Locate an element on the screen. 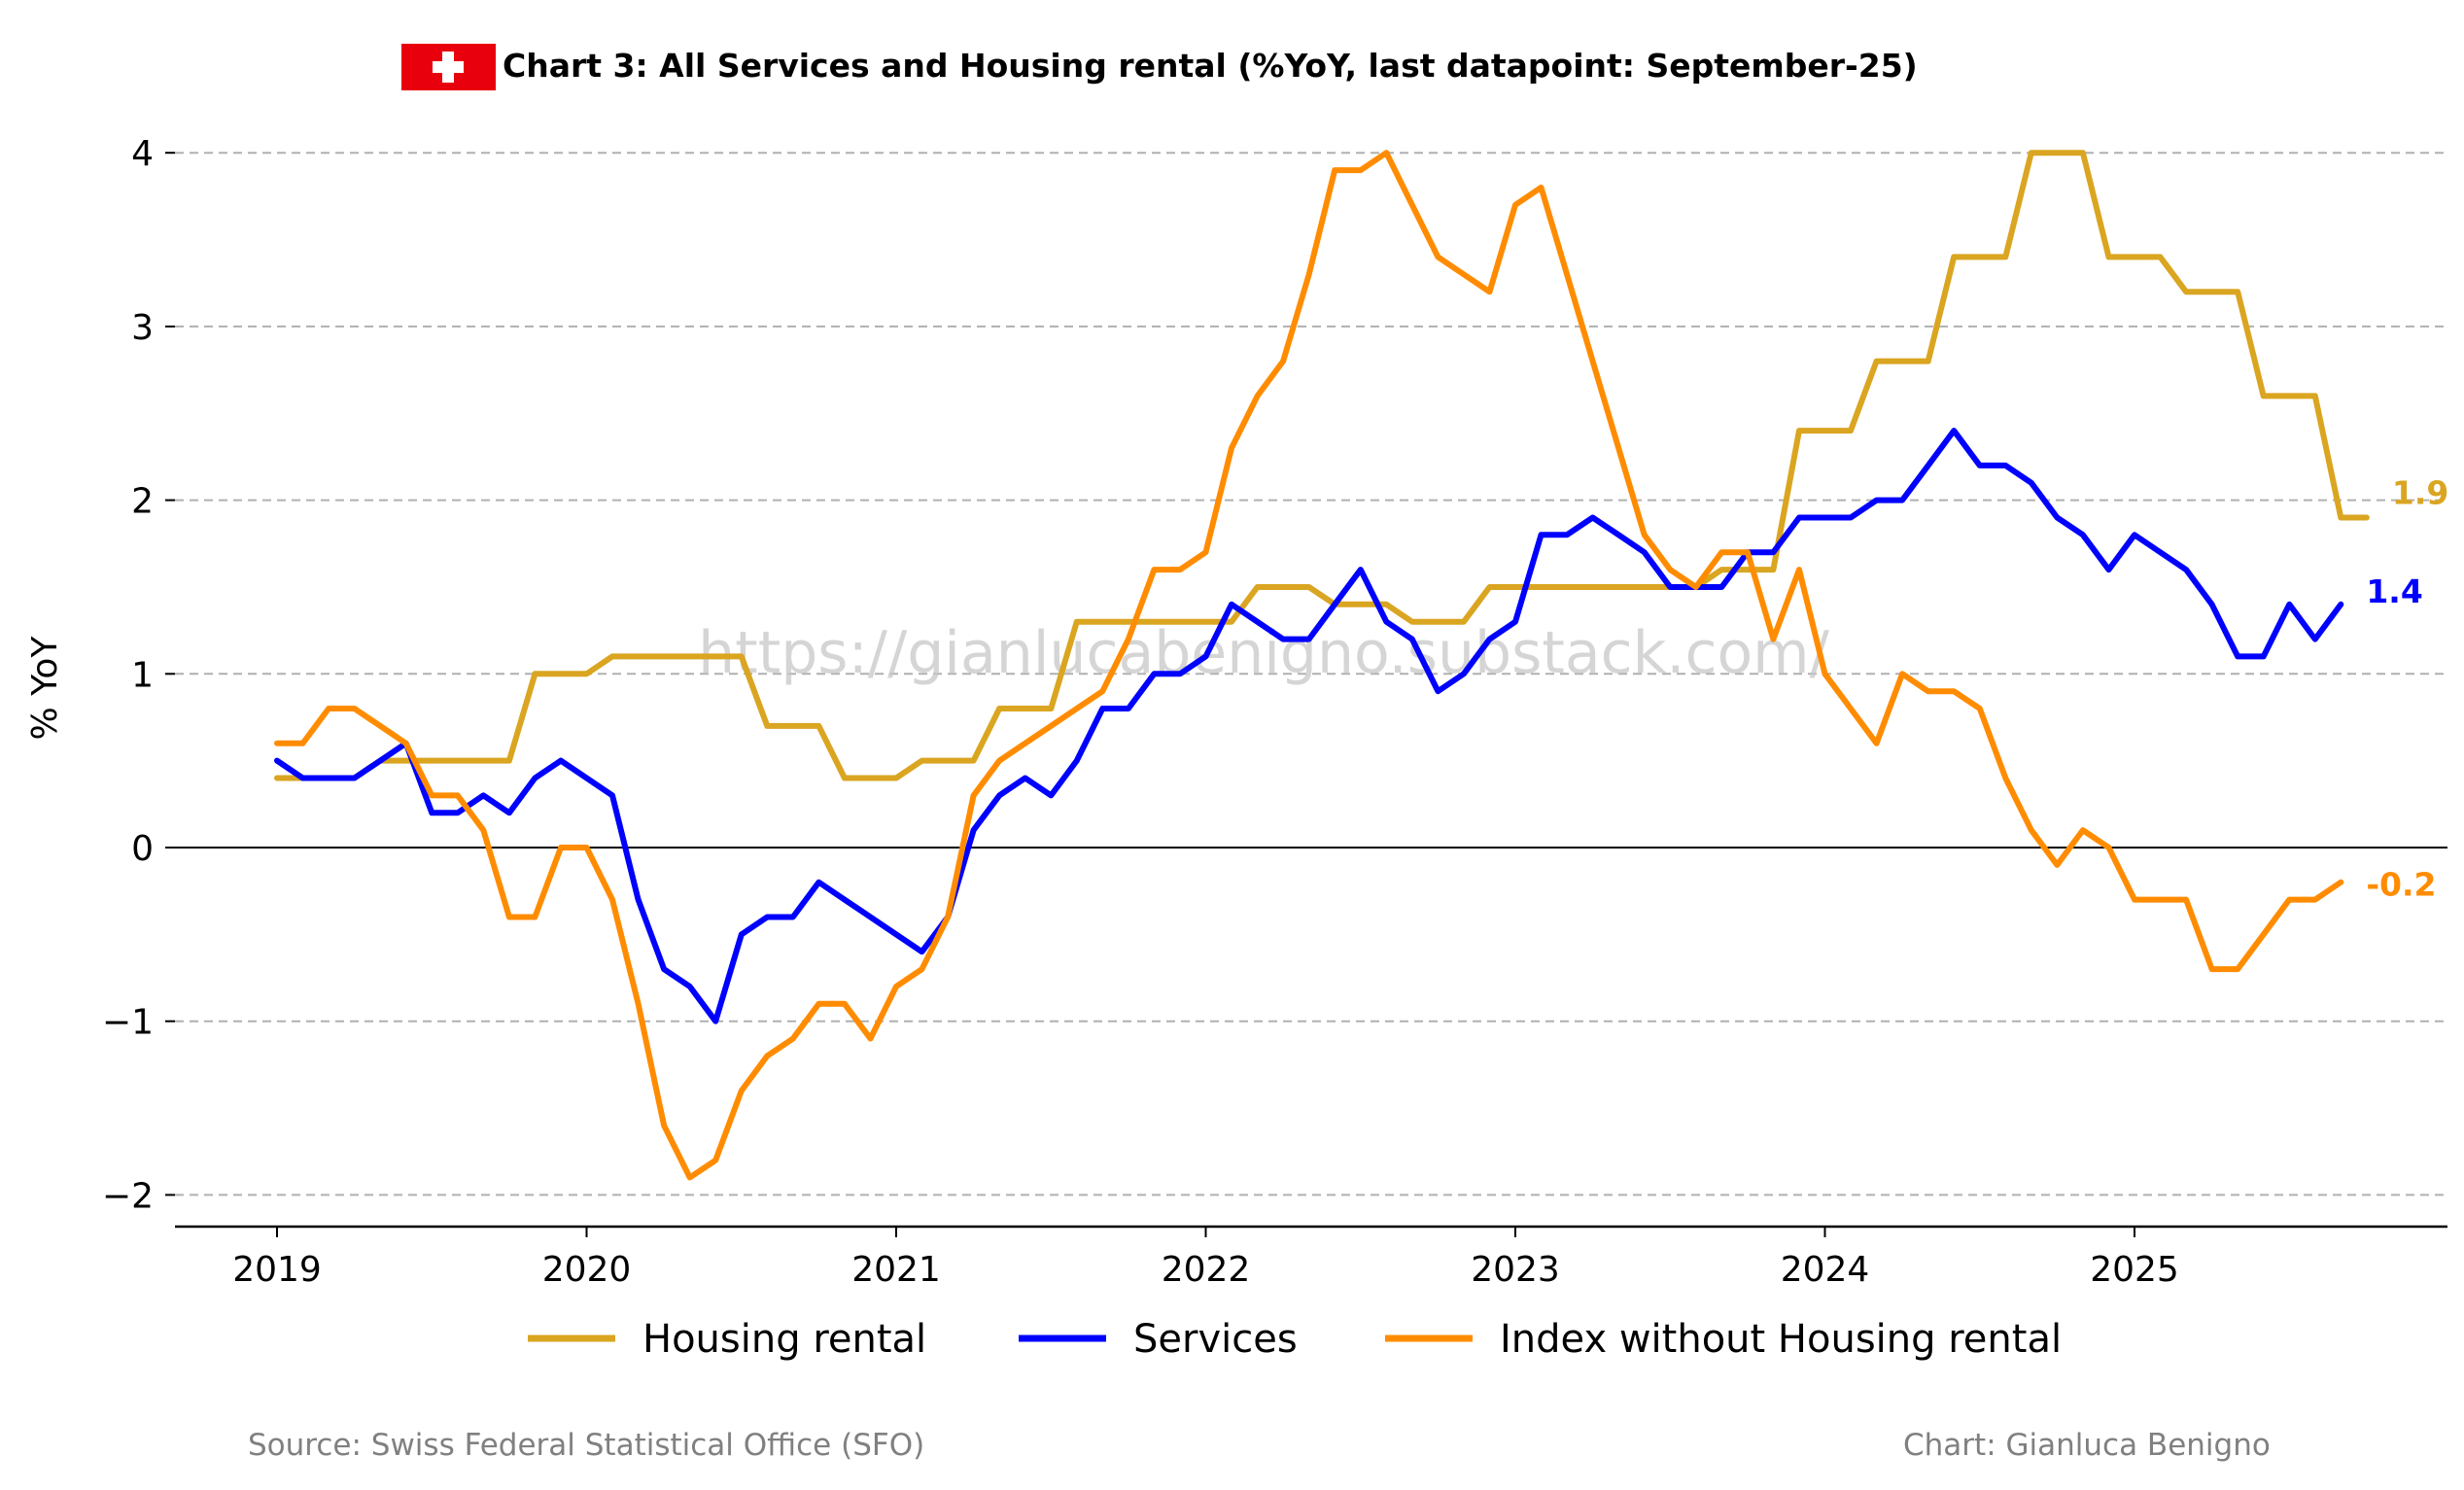 The width and height of the screenshot is (2464, 1490). y-tick-label: 0 is located at coordinates (142, 849).